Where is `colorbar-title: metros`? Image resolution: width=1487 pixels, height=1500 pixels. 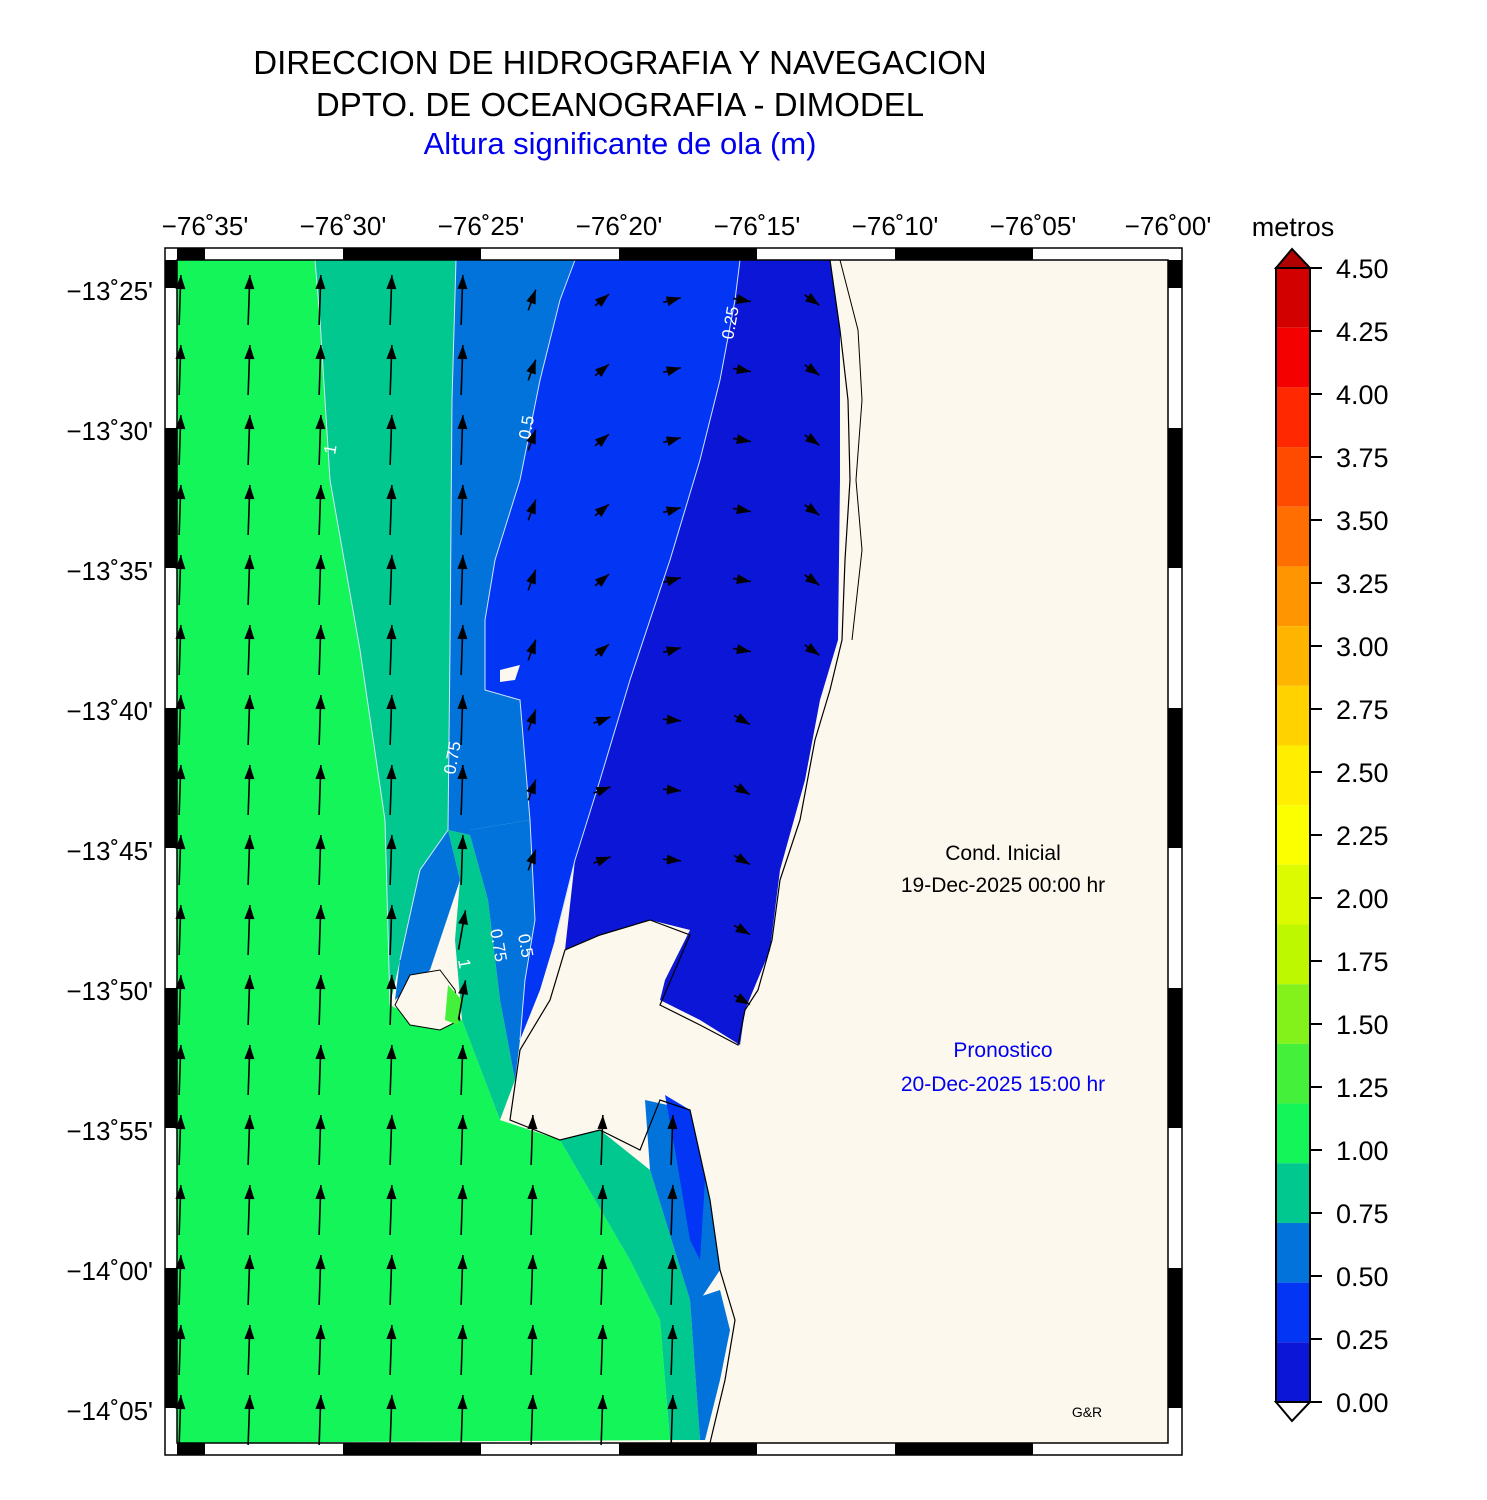
colorbar-title: metros is located at coordinates (1293, 227).